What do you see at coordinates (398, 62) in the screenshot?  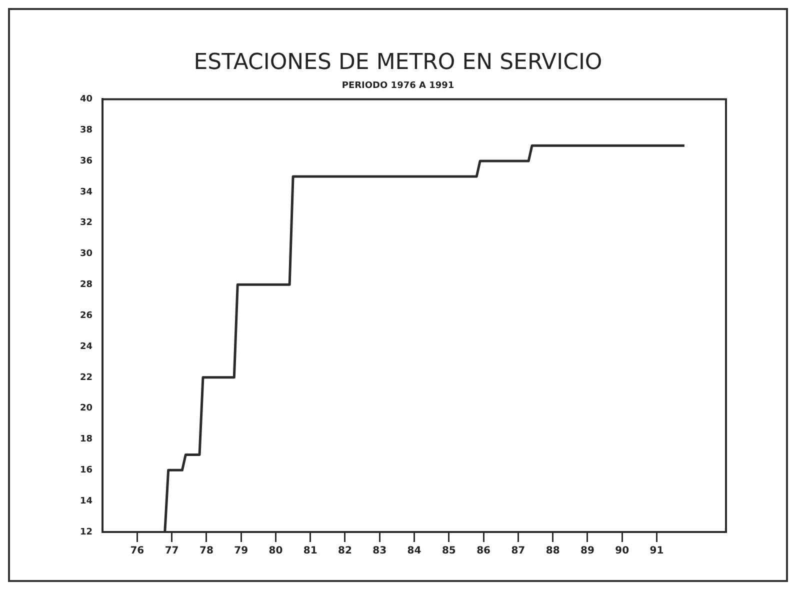 I see `chart-title: ESTACIONES DE METRO EN SERVICIO` at bounding box center [398, 62].